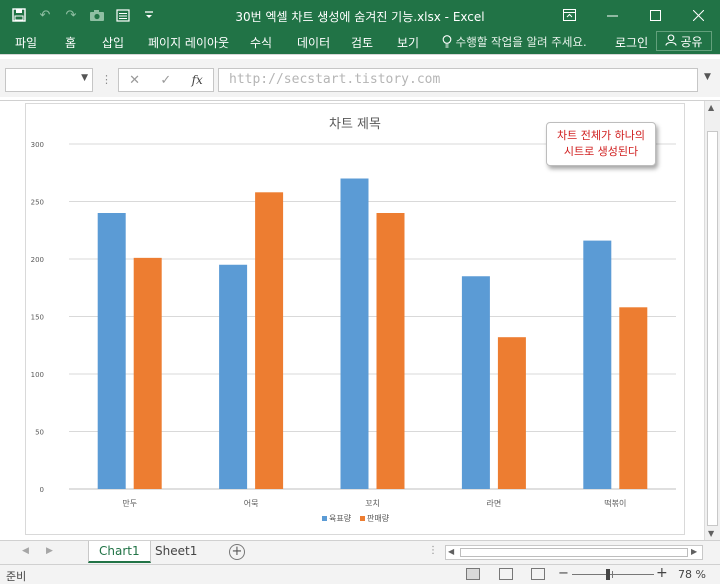 The height and width of the screenshot is (584, 720). Describe the element at coordinates (49, 80) in the screenshot. I see `name-box: ▼` at that location.